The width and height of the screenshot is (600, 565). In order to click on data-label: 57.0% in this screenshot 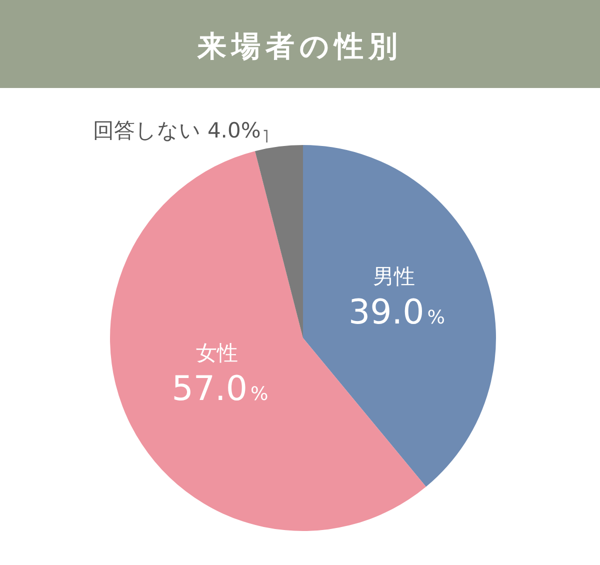, I will do `click(220, 388)`.